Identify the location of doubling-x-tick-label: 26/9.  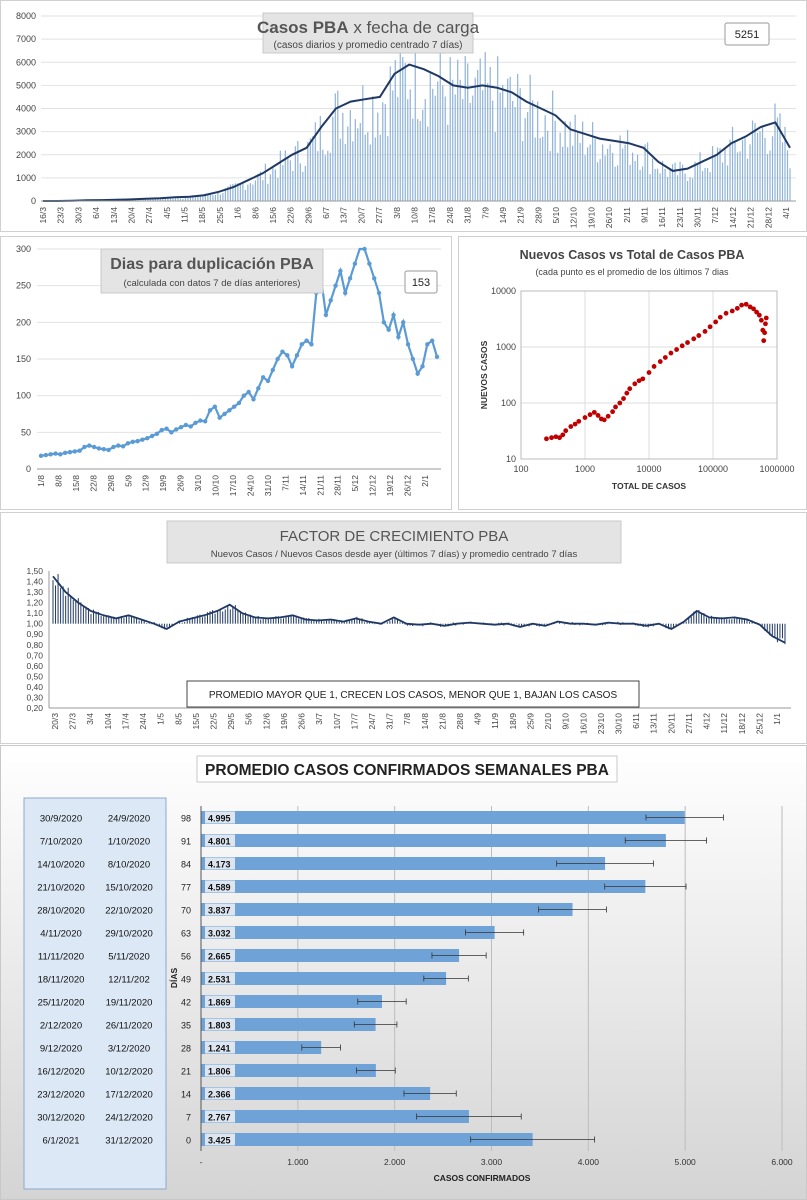
(181, 483).